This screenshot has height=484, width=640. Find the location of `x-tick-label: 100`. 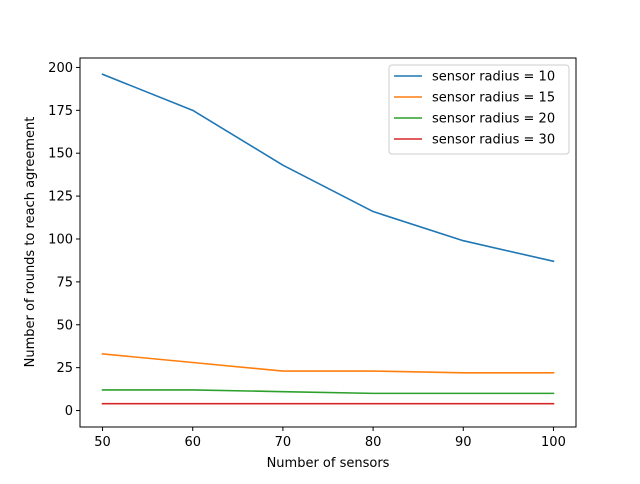

x-tick-label: 100 is located at coordinates (553, 442).